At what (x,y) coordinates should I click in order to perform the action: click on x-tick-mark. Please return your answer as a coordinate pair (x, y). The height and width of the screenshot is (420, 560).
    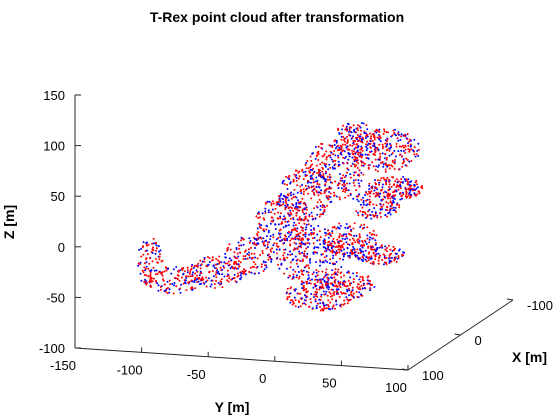
    Looking at the image, I should click on (405, 369).